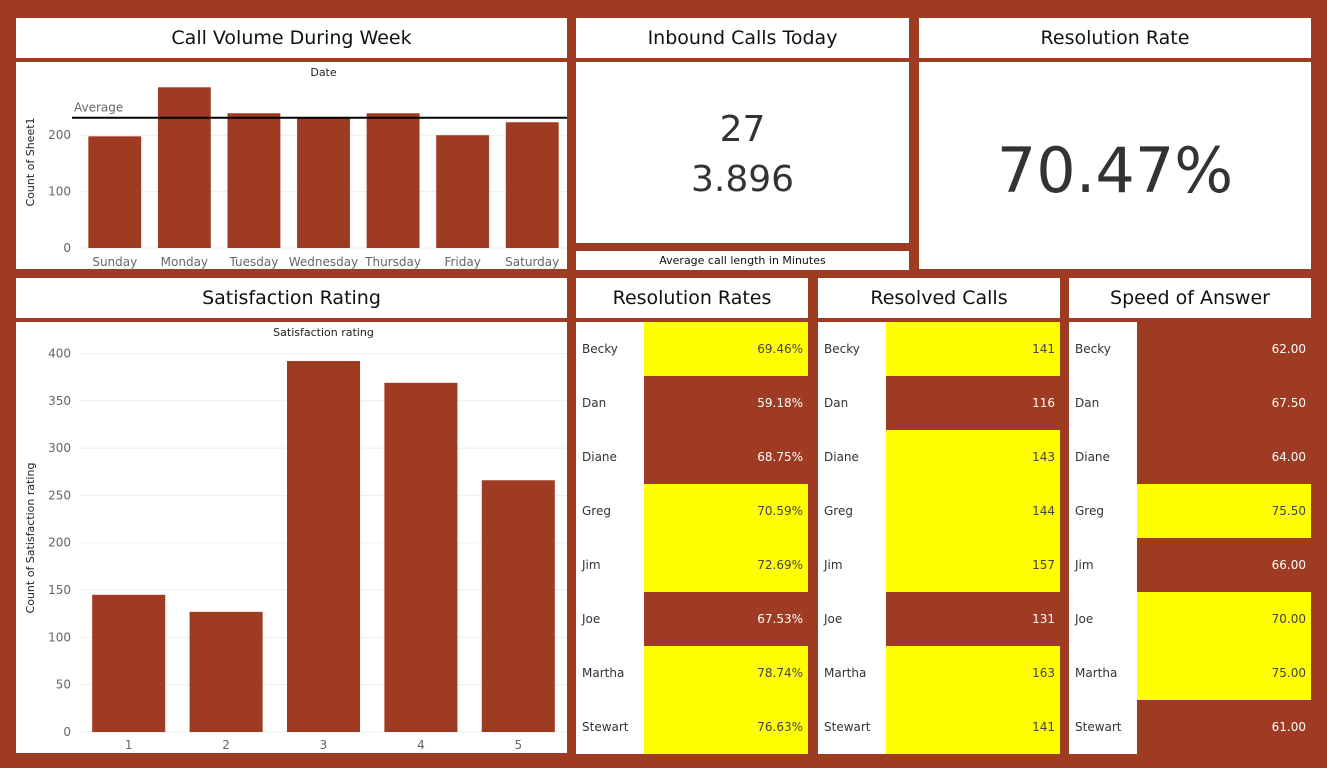  I want to click on call-volume-title: Call Volume During Week, so click(291, 38).